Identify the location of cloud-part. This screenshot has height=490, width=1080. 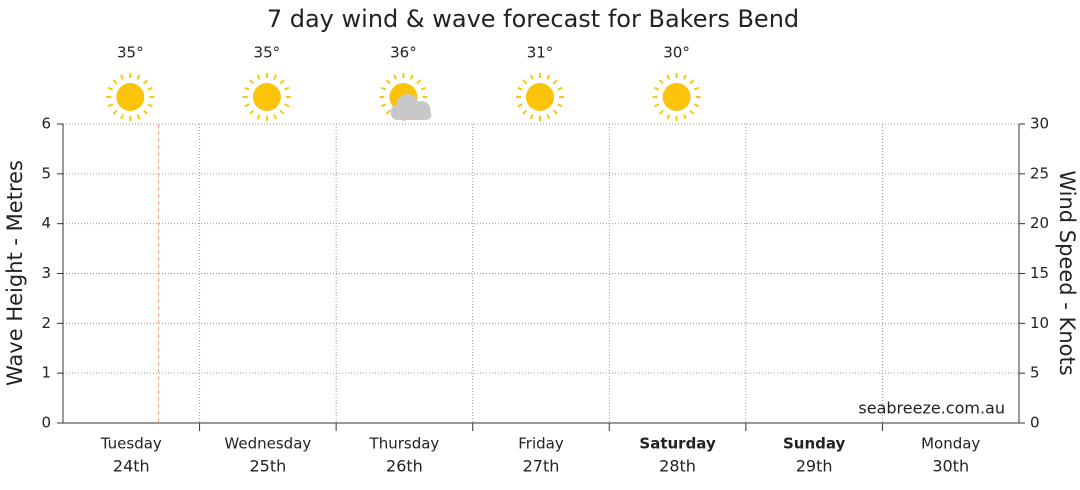
(411, 115).